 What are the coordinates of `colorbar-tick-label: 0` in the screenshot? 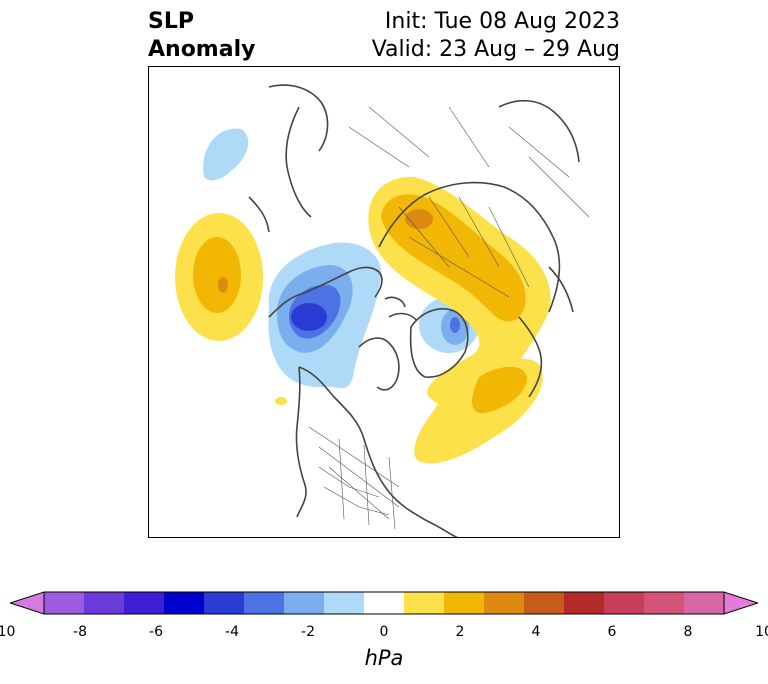 It's located at (384, 632).